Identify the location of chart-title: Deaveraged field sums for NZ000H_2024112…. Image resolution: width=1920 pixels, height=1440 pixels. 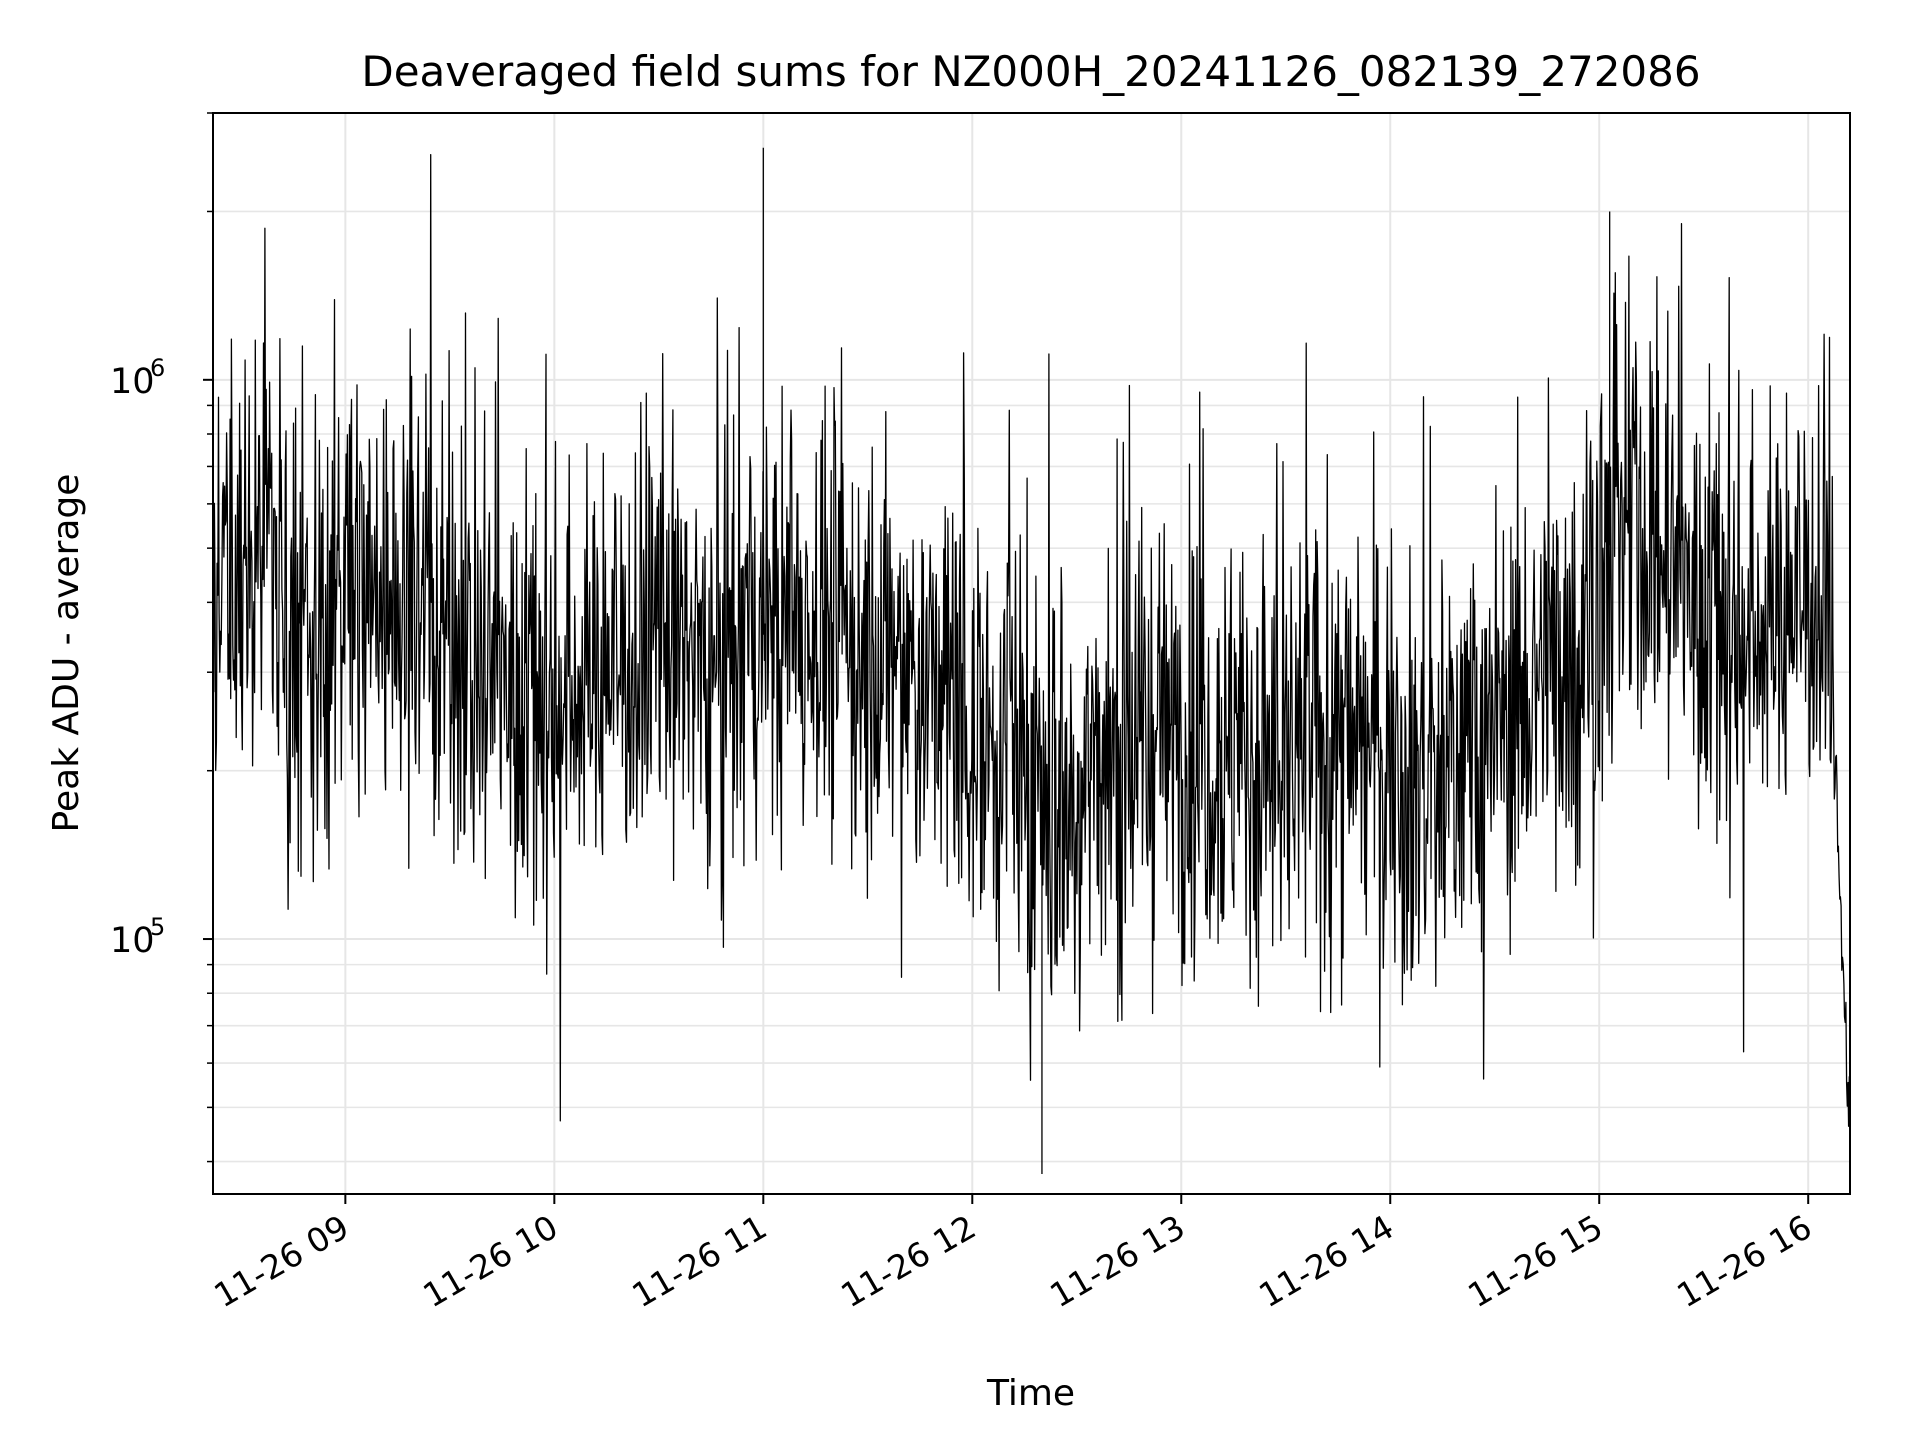
(1030, 71).